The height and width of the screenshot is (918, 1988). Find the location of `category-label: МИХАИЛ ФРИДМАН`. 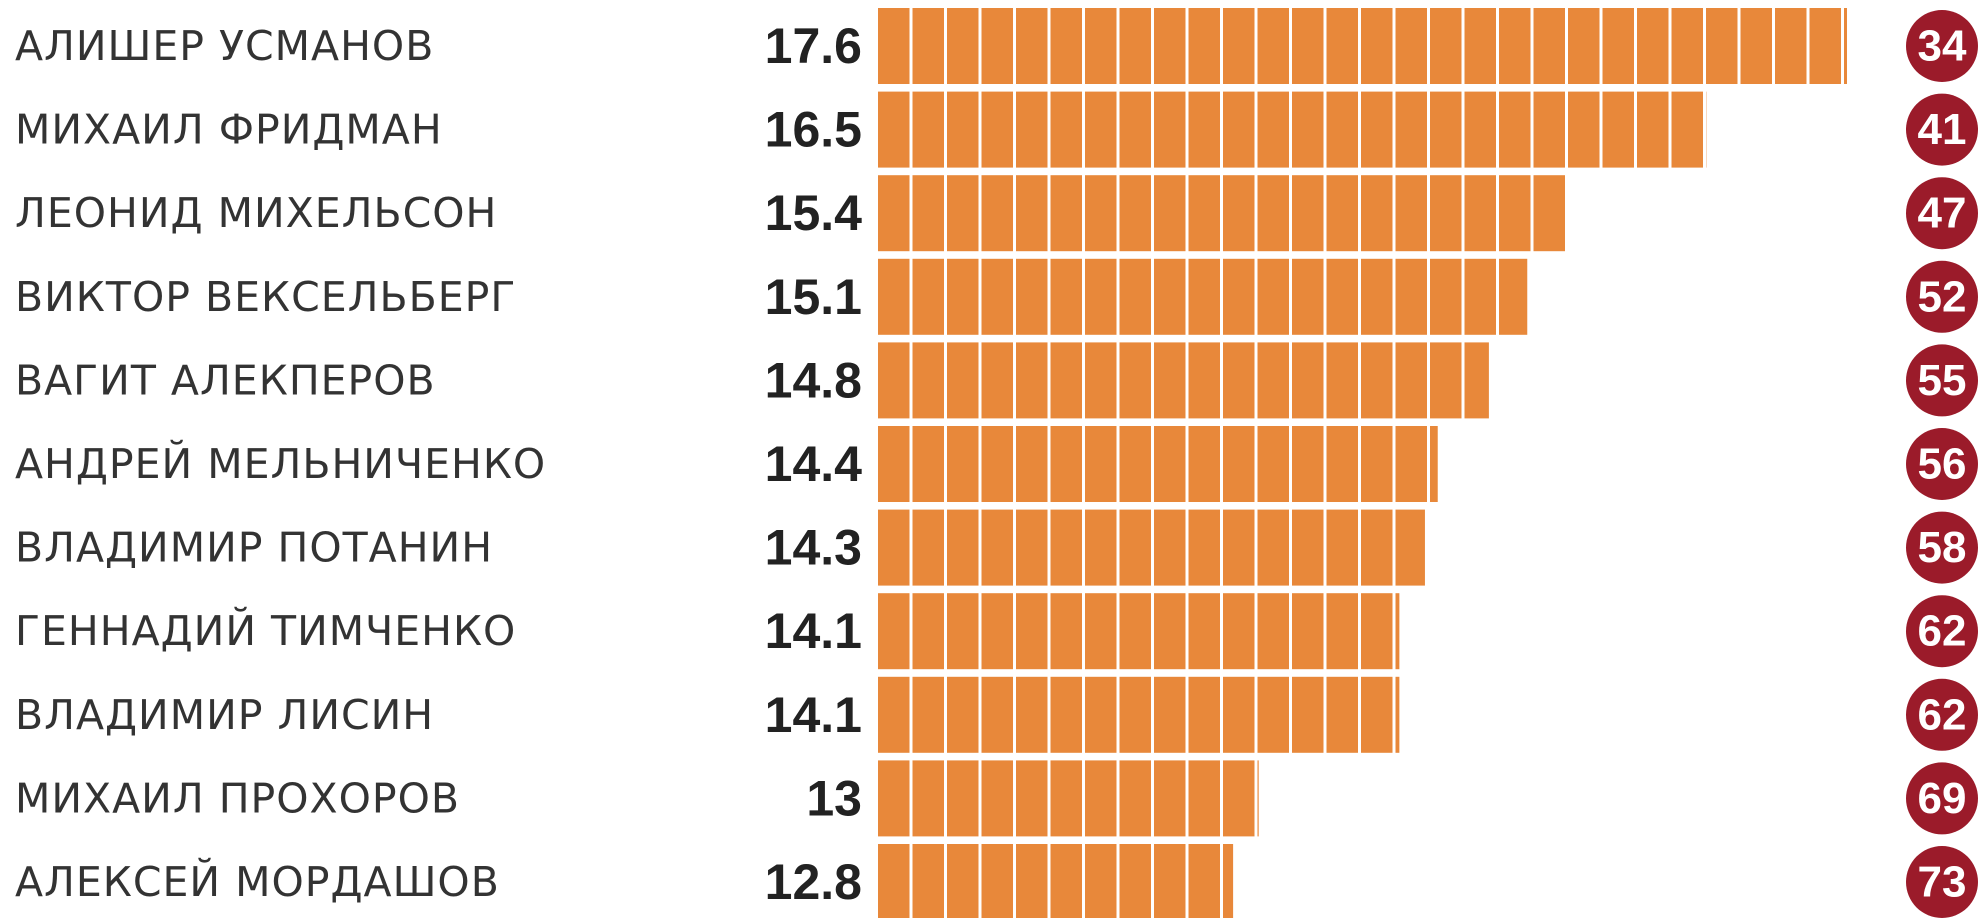

category-label: МИХАИЛ ФРИДМАН is located at coordinates (229, 130).